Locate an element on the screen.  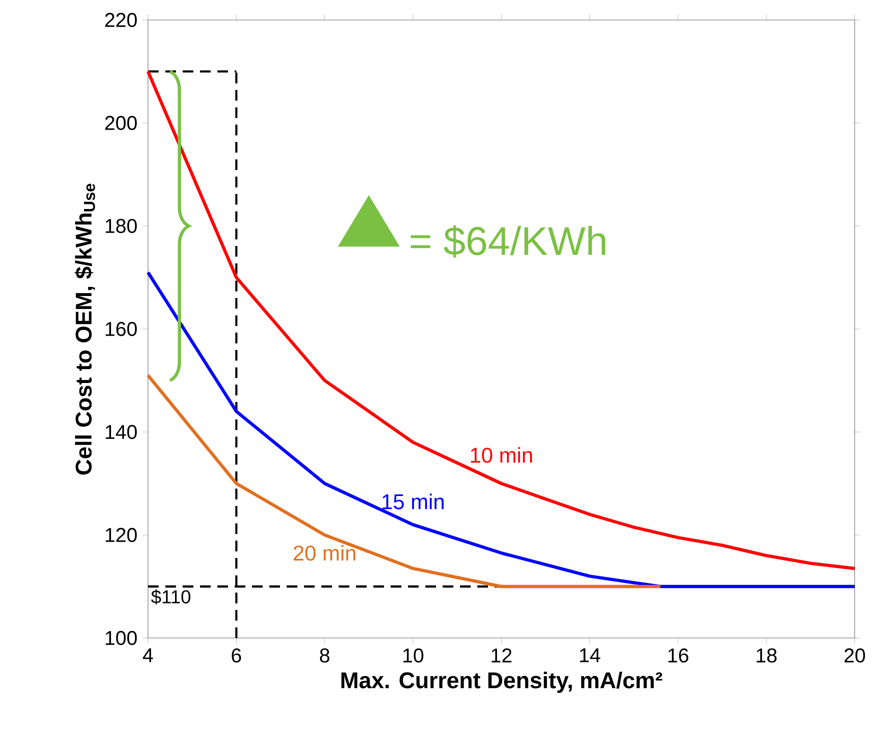
x-tick-label: 4 is located at coordinates (147, 655).